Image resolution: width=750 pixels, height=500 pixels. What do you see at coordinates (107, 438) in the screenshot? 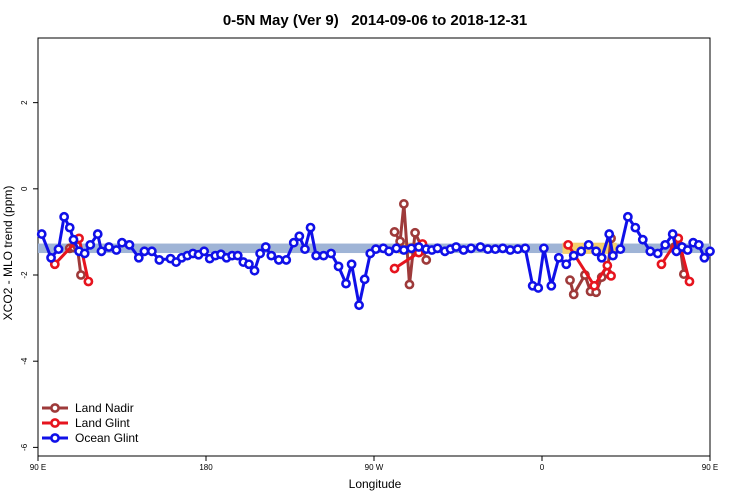
I see `legend-label: Ocean Glint` at bounding box center [107, 438].